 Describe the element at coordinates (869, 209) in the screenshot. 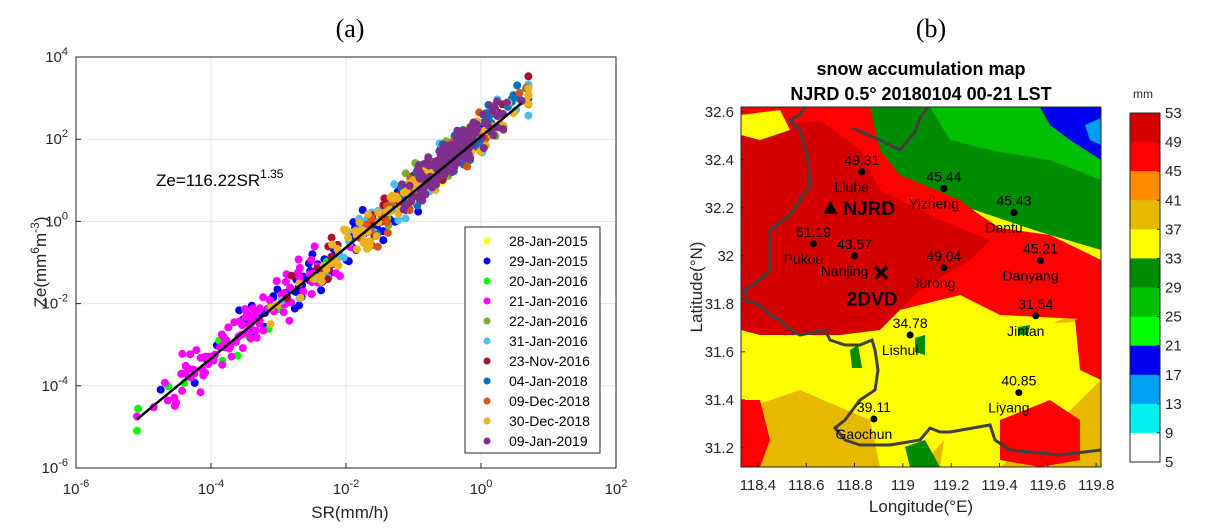

I see `site-label: NJRD` at that location.